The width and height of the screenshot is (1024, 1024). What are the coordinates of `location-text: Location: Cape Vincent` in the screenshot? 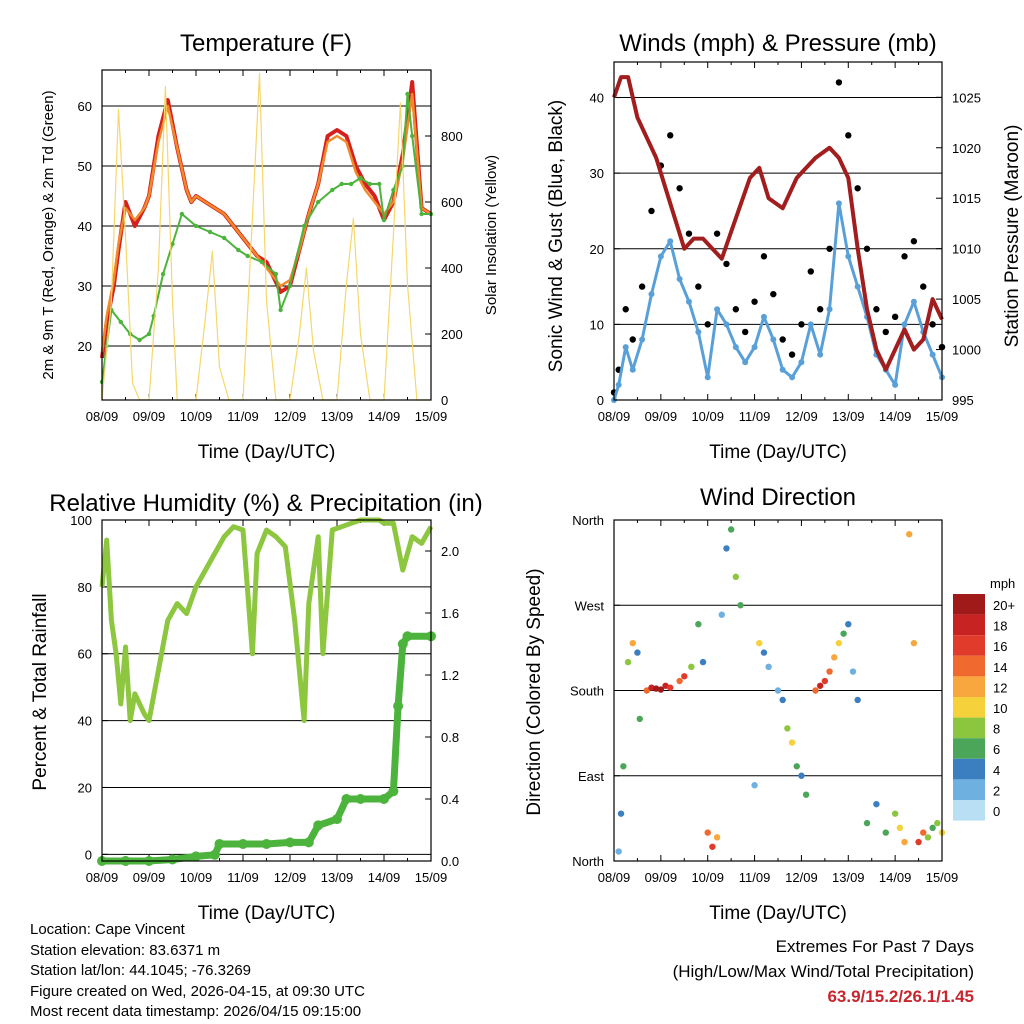 It's located at (107, 929).